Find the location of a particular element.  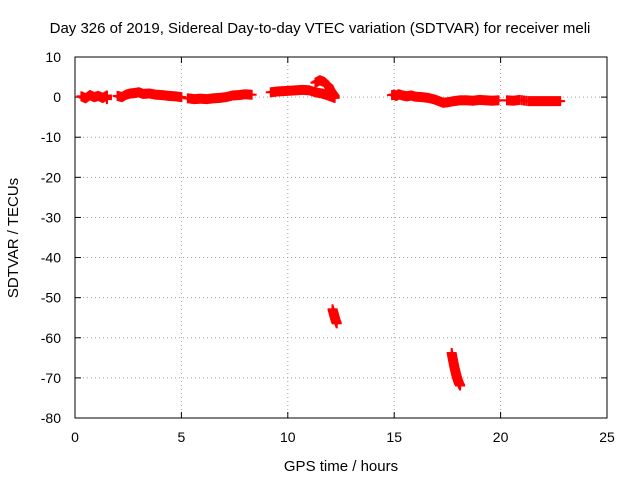

y-tick-label: -40 is located at coordinates (51, 258).